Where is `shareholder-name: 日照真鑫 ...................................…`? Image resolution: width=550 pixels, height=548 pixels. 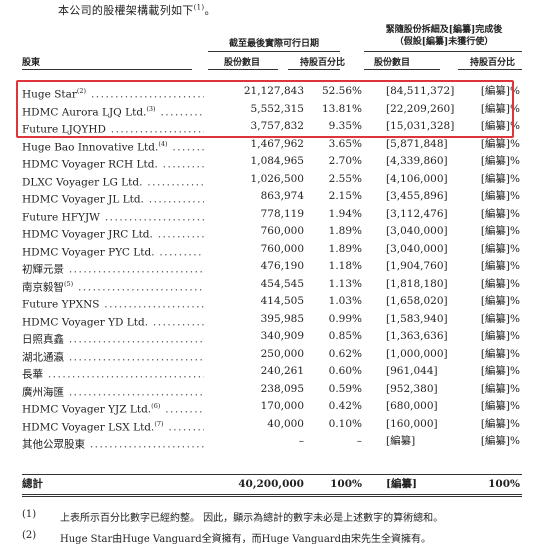
shareholder-name: 日照真鑫 ...................................… is located at coordinates (113, 338).